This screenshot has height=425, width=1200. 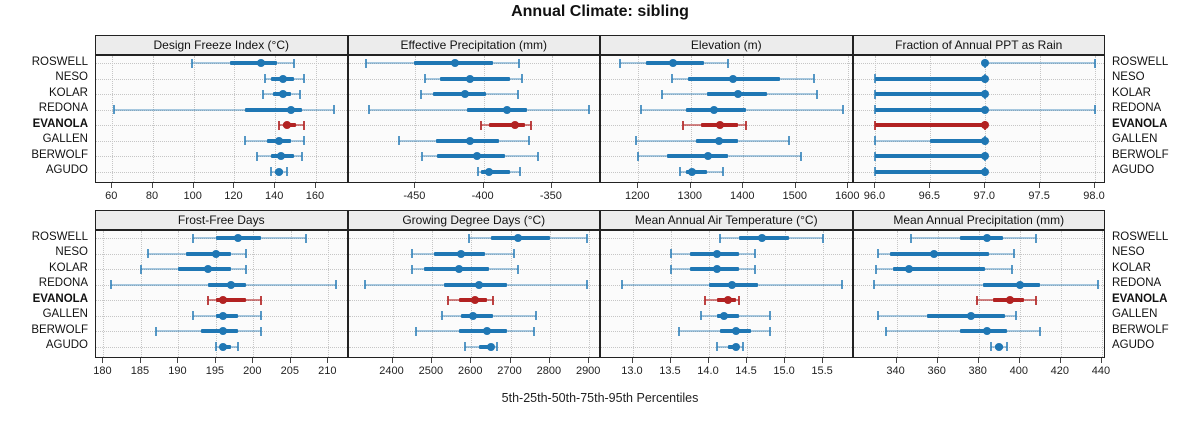 I want to click on axis-tick-label: 15.5, so click(x=822, y=371).